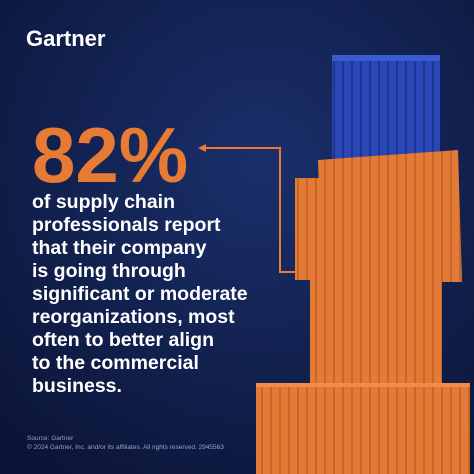 This screenshot has height=474, width=474. I want to click on stat-value: 82%, so click(110, 155).